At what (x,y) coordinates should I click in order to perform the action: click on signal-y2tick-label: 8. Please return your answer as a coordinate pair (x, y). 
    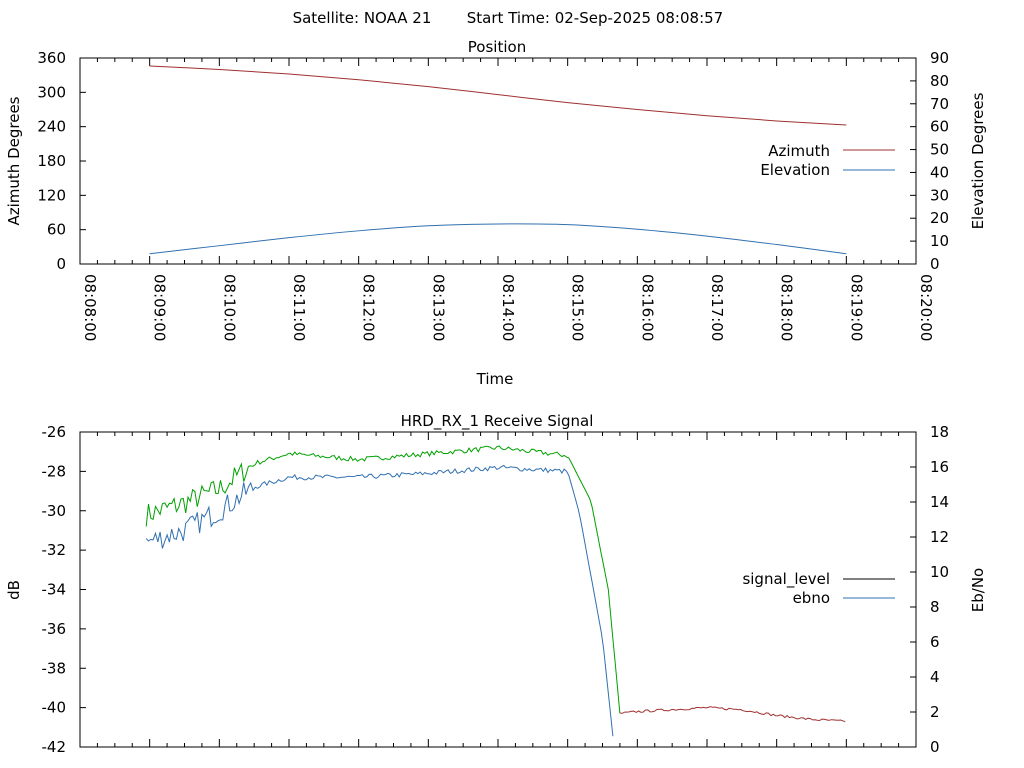
    Looking at the image, I should click on (935, 607).